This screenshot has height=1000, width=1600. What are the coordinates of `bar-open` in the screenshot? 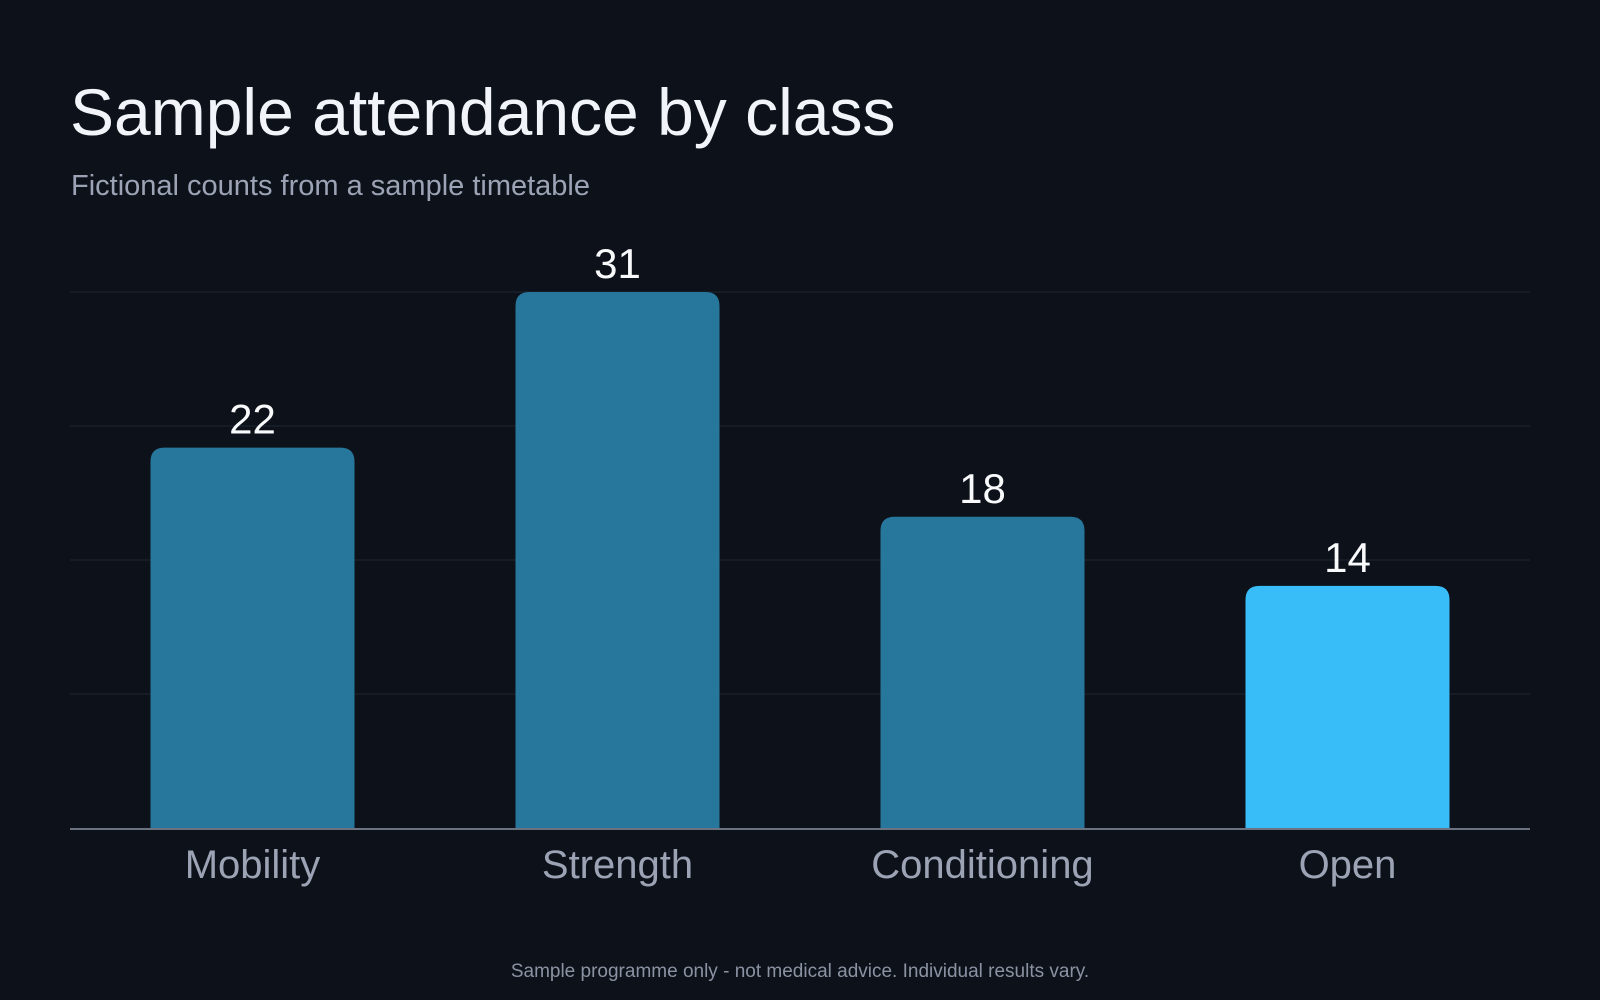 It's located at (1347, 706).